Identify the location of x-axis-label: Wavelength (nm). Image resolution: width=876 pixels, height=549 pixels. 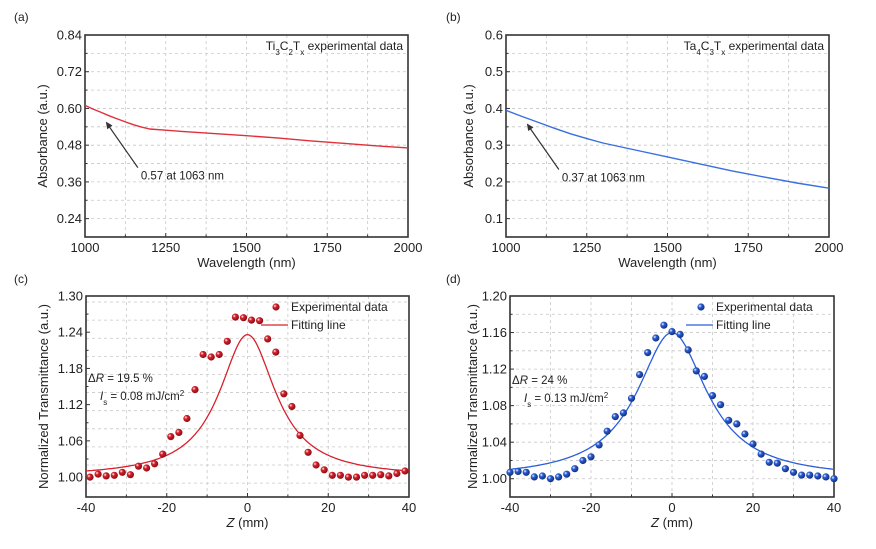
(246, 262).